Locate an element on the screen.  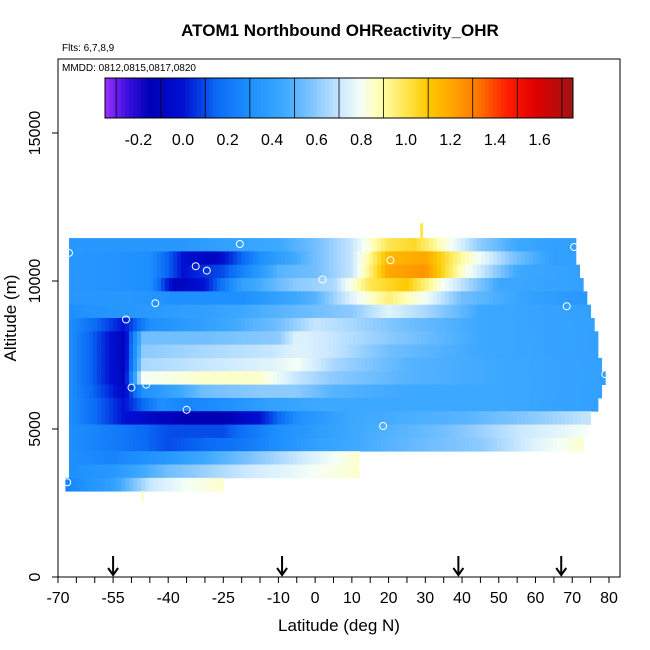
colorbar is located at coordinates (339, 98).